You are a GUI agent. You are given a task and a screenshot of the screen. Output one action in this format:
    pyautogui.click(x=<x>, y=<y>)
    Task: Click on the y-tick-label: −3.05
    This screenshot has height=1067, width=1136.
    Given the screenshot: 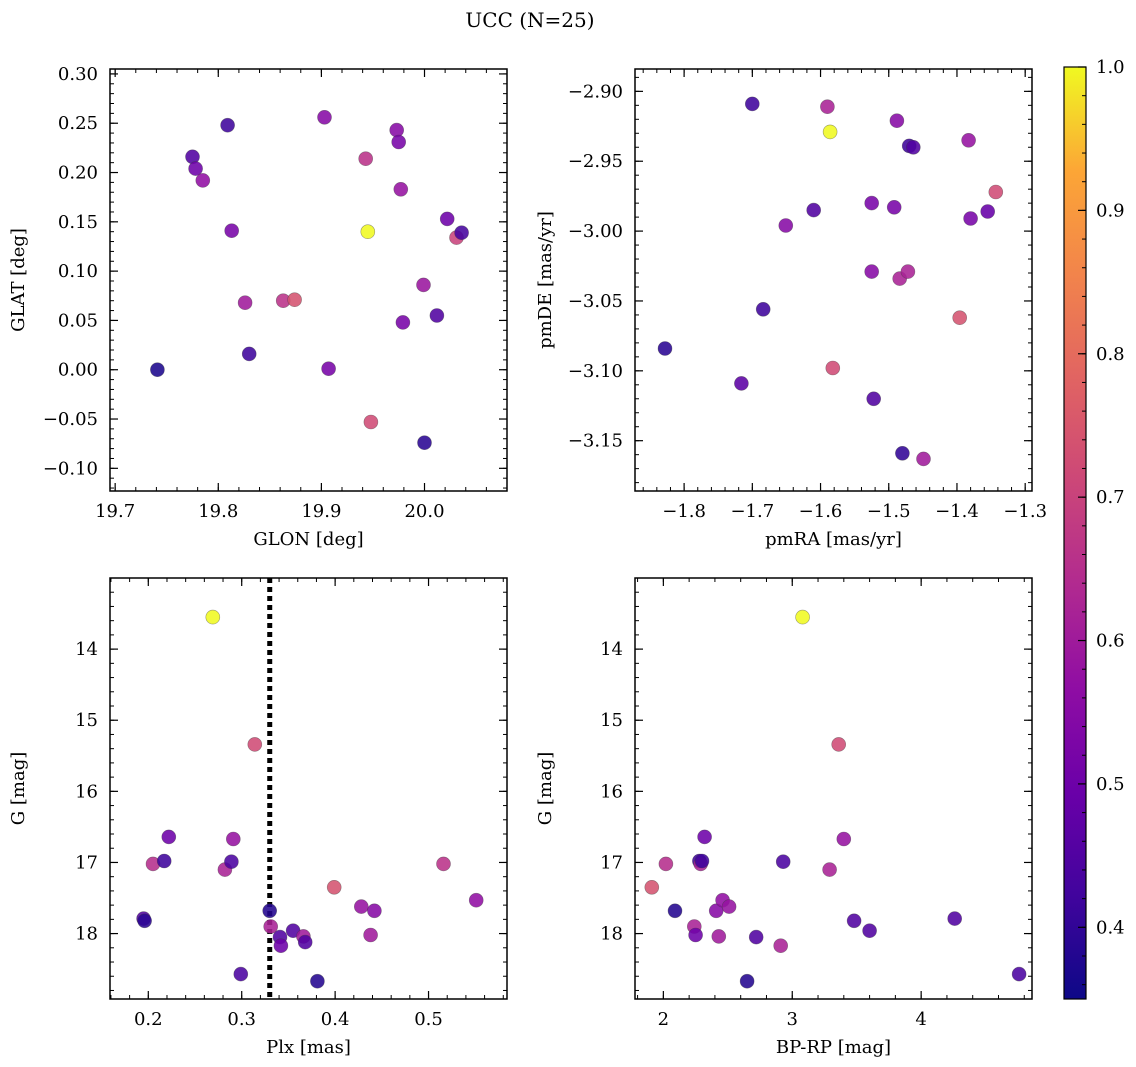 What is the action you would take?
    pyautogui.click(x=595, y=301)
    